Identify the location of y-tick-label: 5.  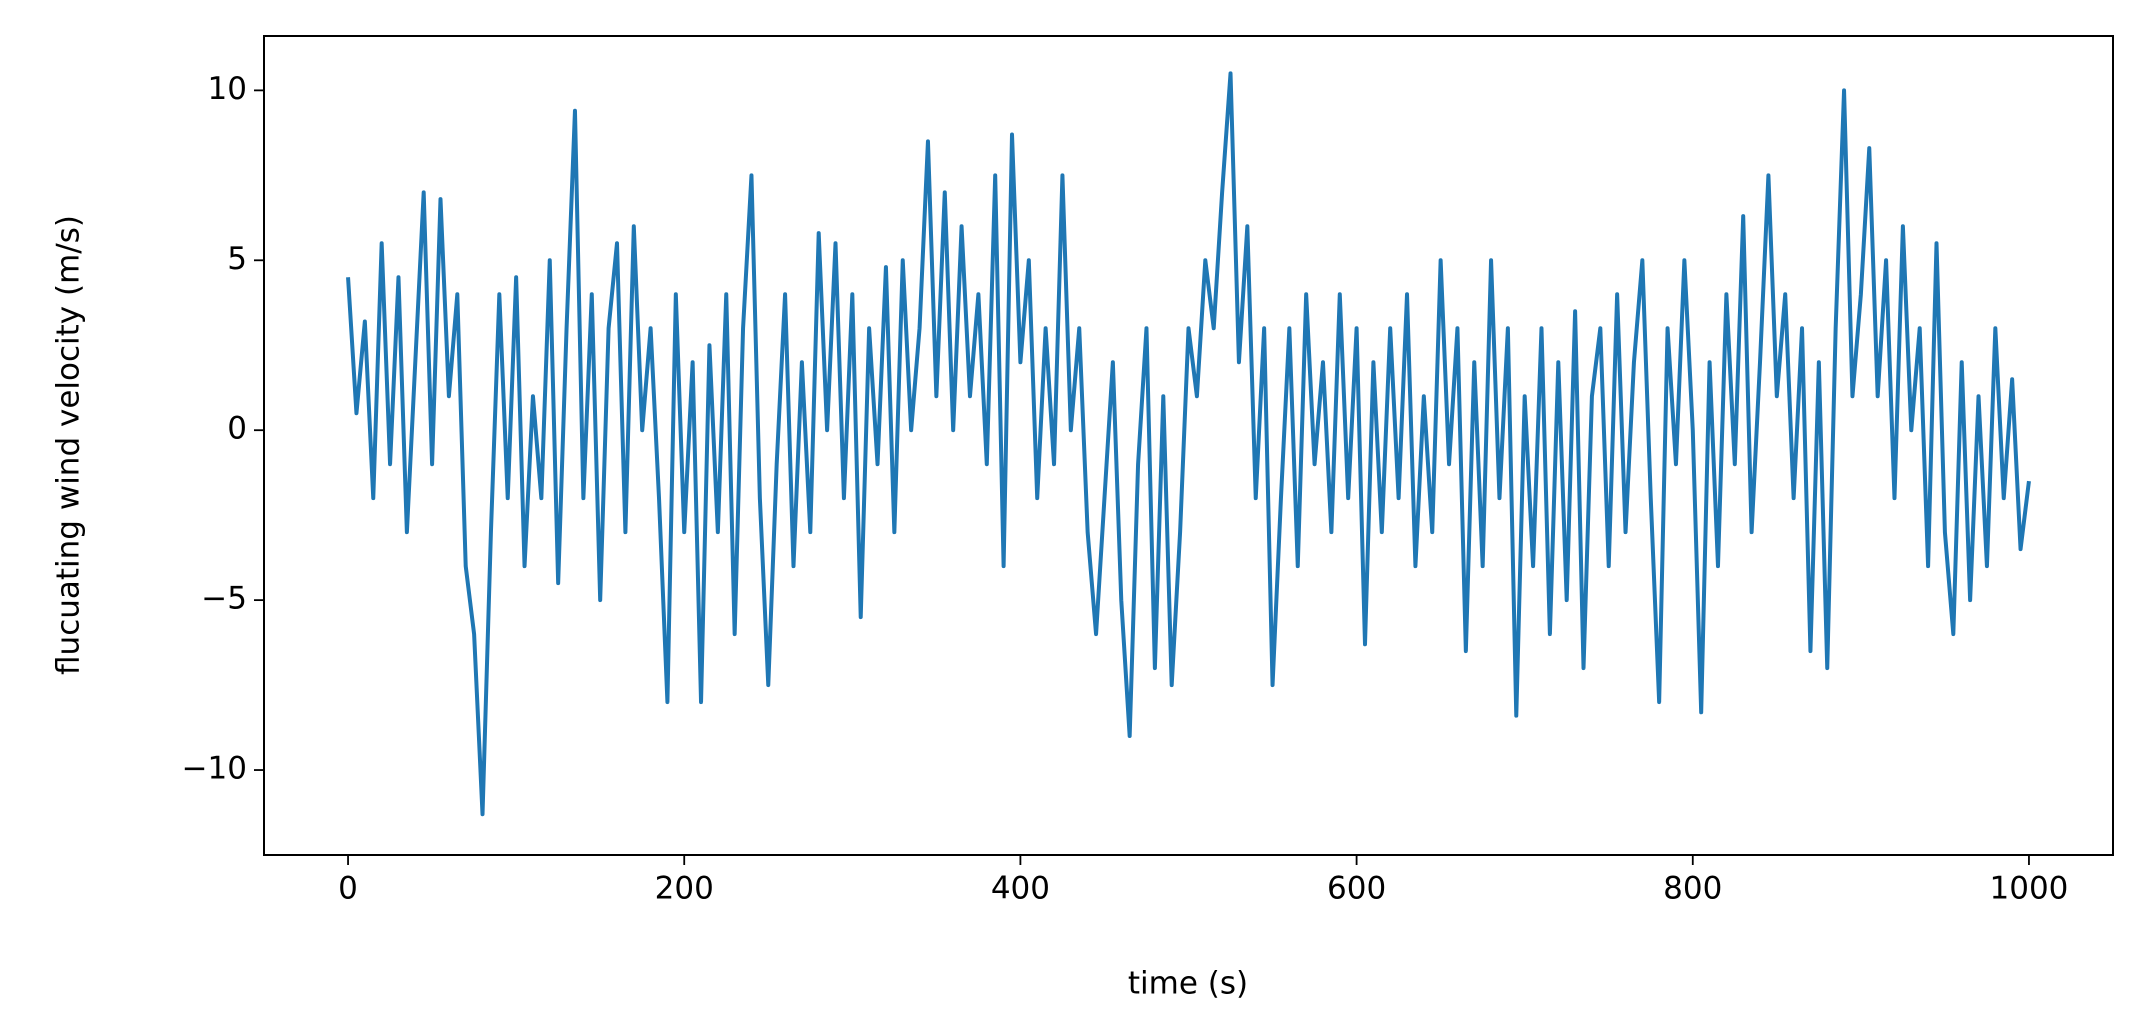
(237, 259).